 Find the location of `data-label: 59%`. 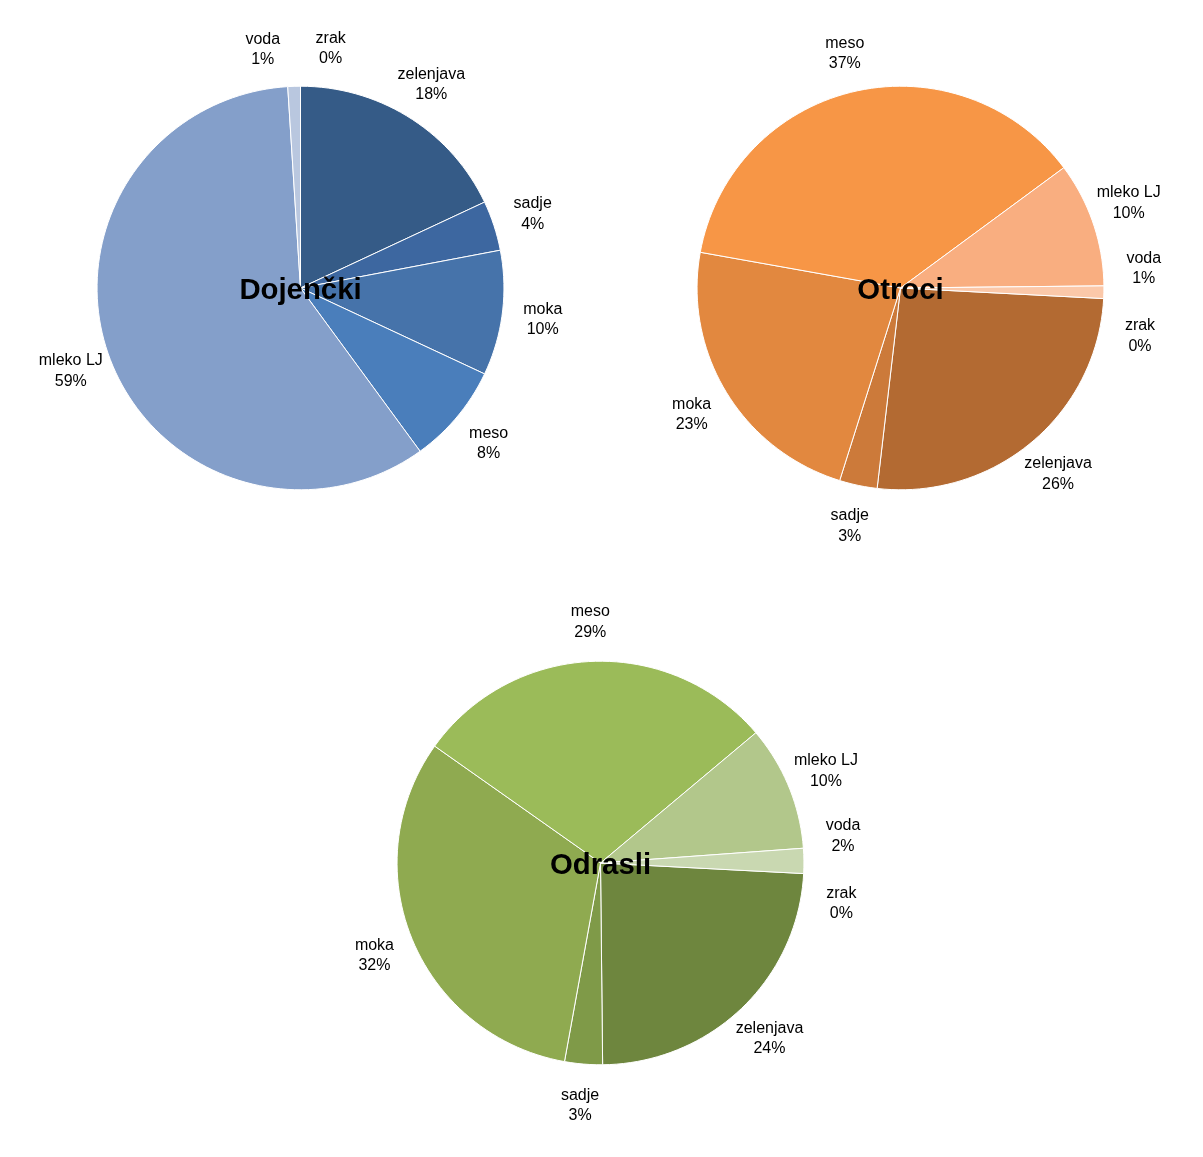

data-label: 59% is located at coordinates (70, 380).